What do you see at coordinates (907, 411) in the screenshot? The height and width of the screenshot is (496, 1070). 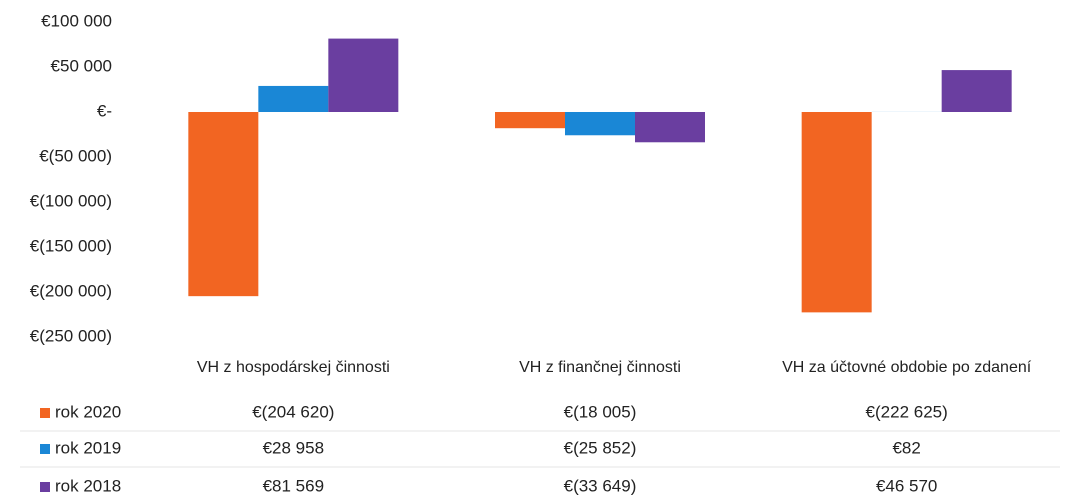 I see `table-value: €(222 625)` at bounding box center [907, 411].